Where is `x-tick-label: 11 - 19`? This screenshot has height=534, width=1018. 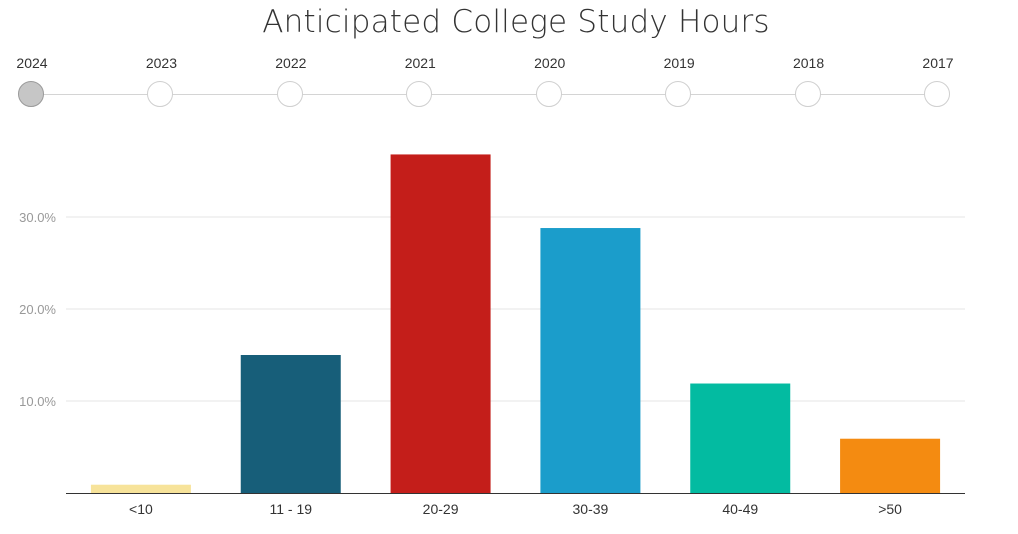 x-tick-label: 11 - 19 is located at coordinates (290, 509).